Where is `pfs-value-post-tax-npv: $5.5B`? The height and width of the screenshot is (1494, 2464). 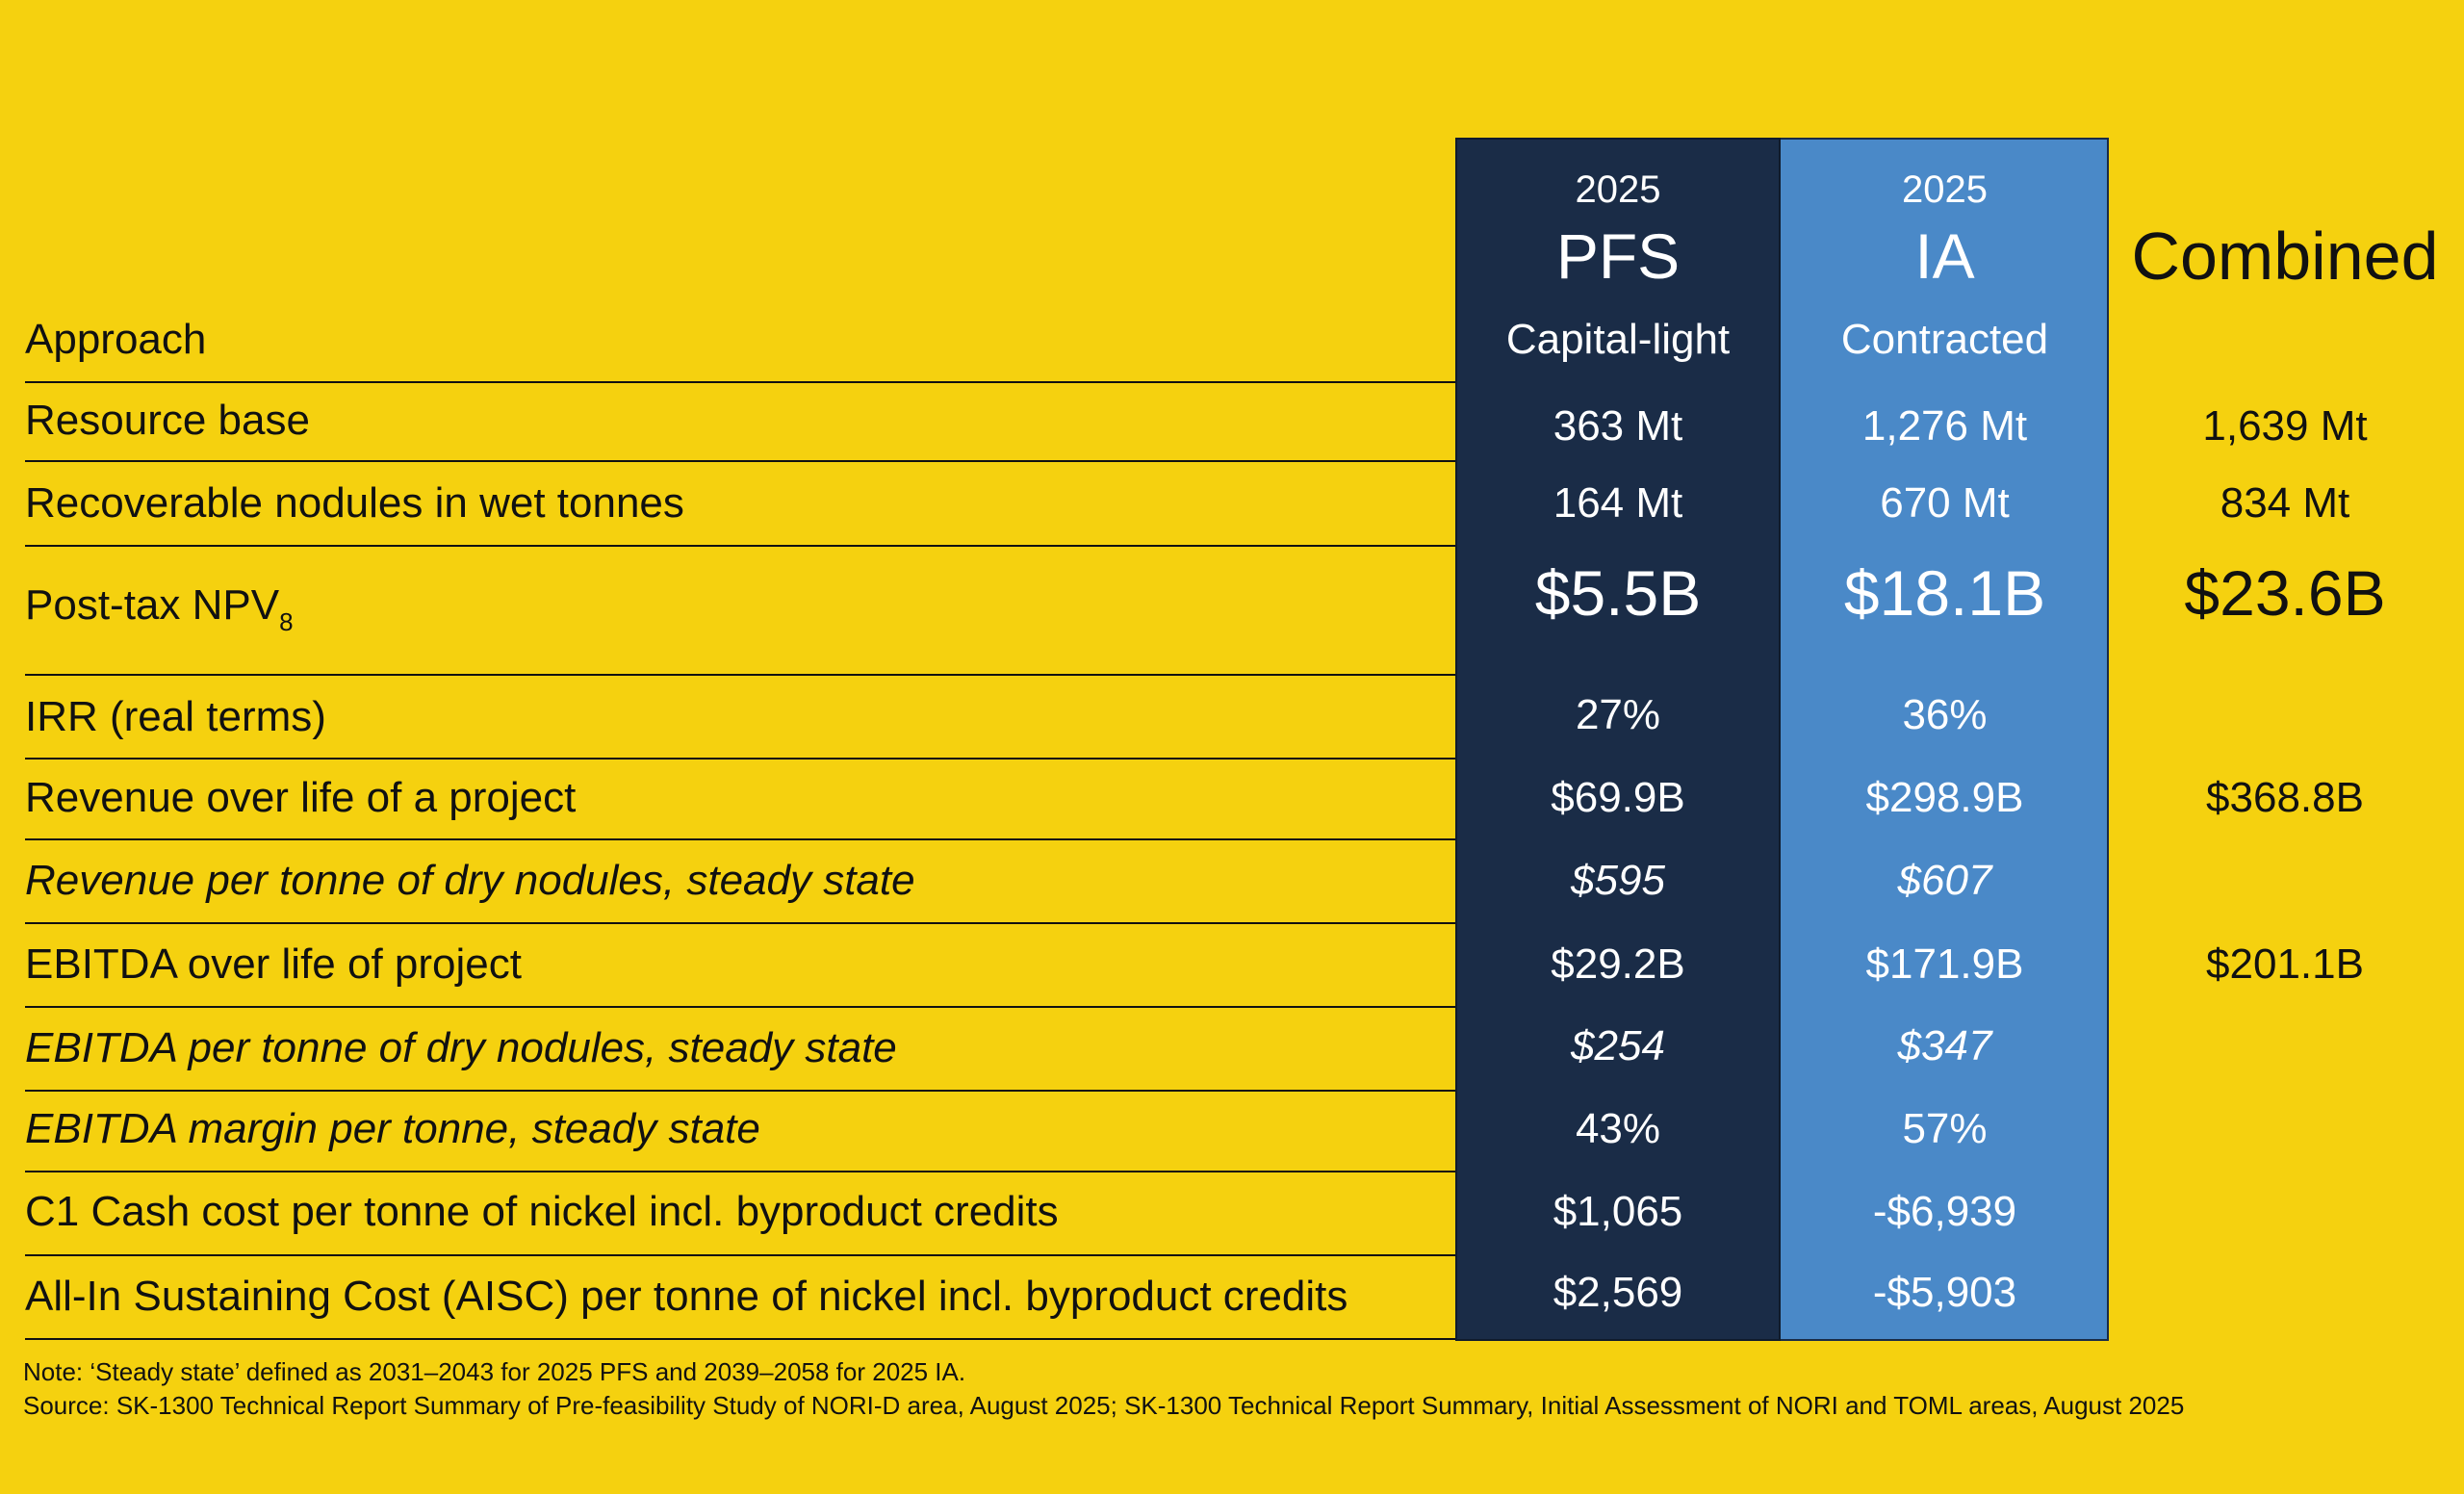
pfs-value-post-tax-npv: $5.5B is located at coordinates (1618, 593).